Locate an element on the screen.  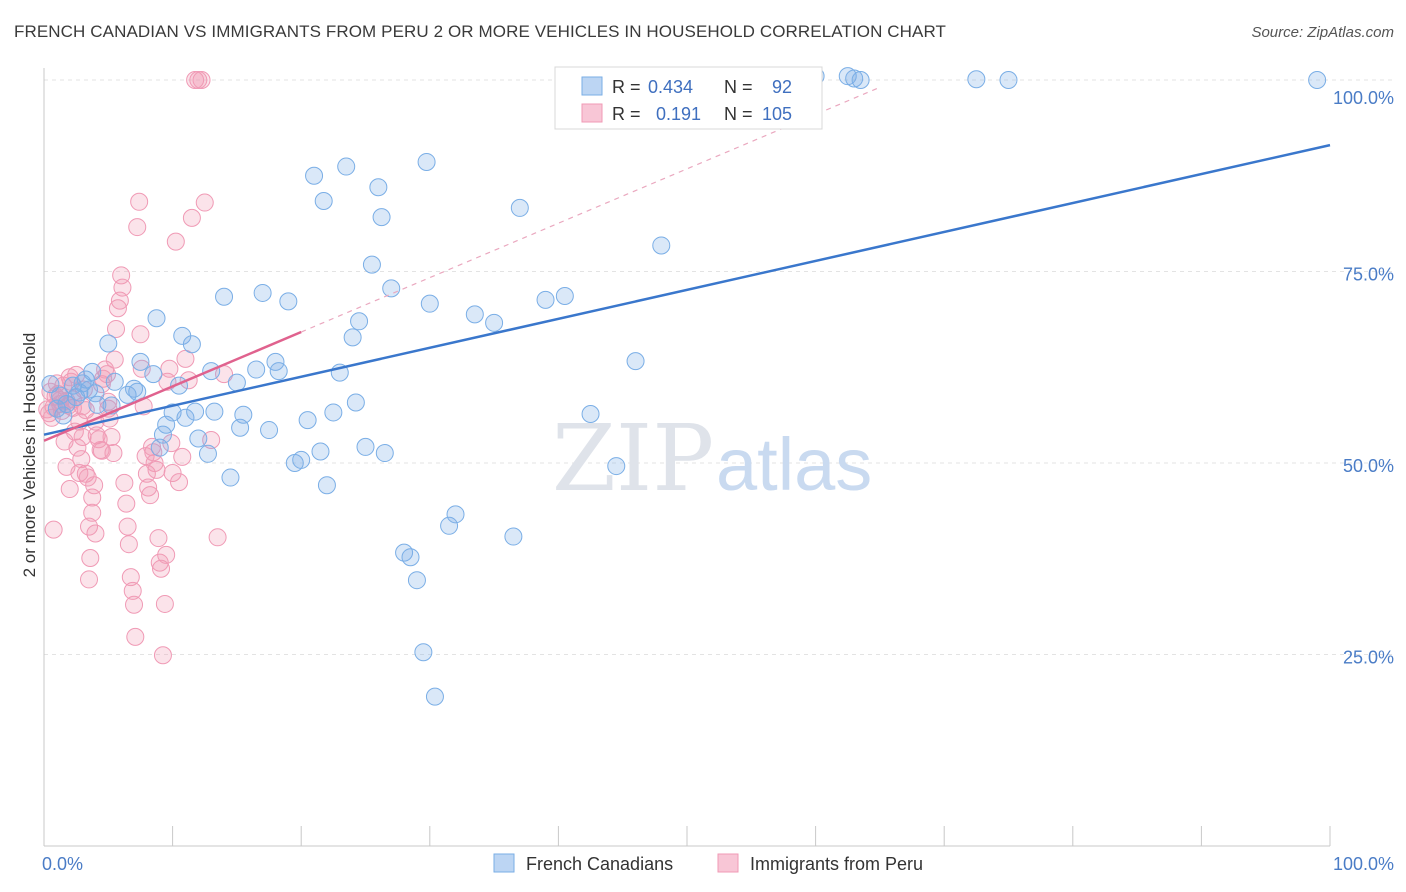
source-label: Source: ZipAtlas.com is located at coordinates (1322, 32).